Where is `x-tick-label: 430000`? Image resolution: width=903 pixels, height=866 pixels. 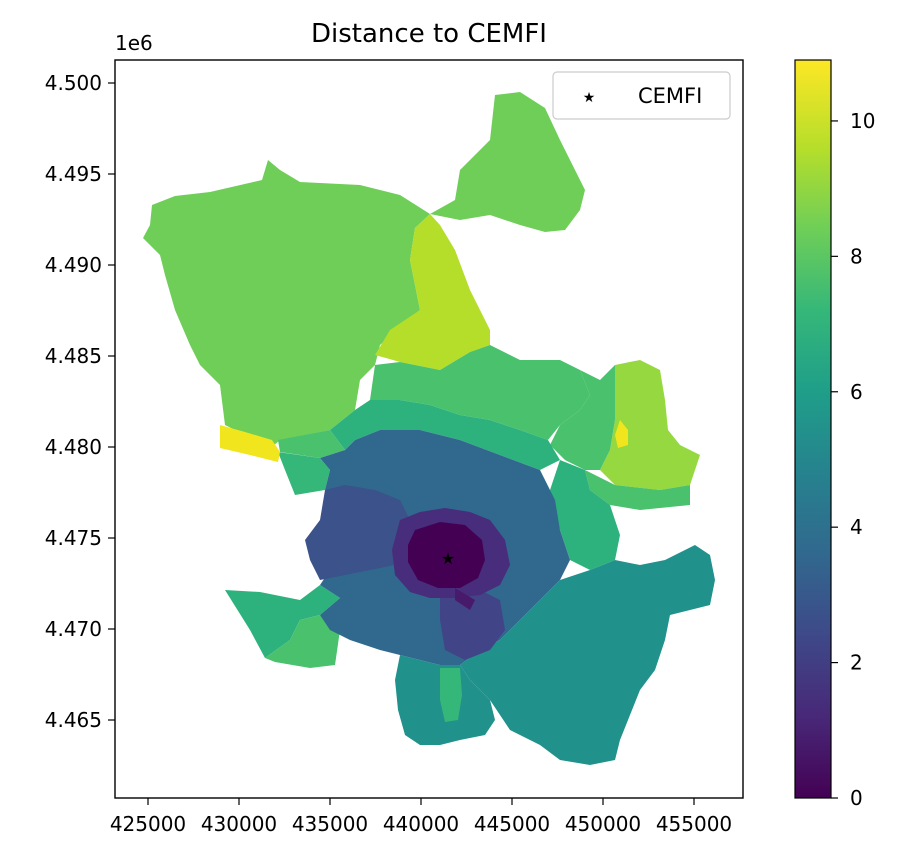
x-tick-label: 430000 is located at coordinates (239, 824).